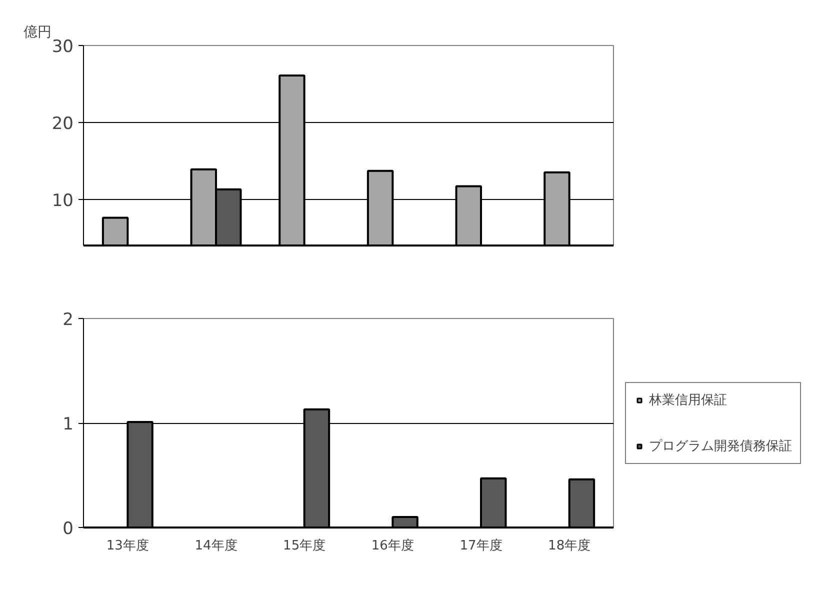  What do you see at coordinates (481, 546) in the screenshot?
I see `x-tick-label: 17年度` at bounding box center [481, 546].